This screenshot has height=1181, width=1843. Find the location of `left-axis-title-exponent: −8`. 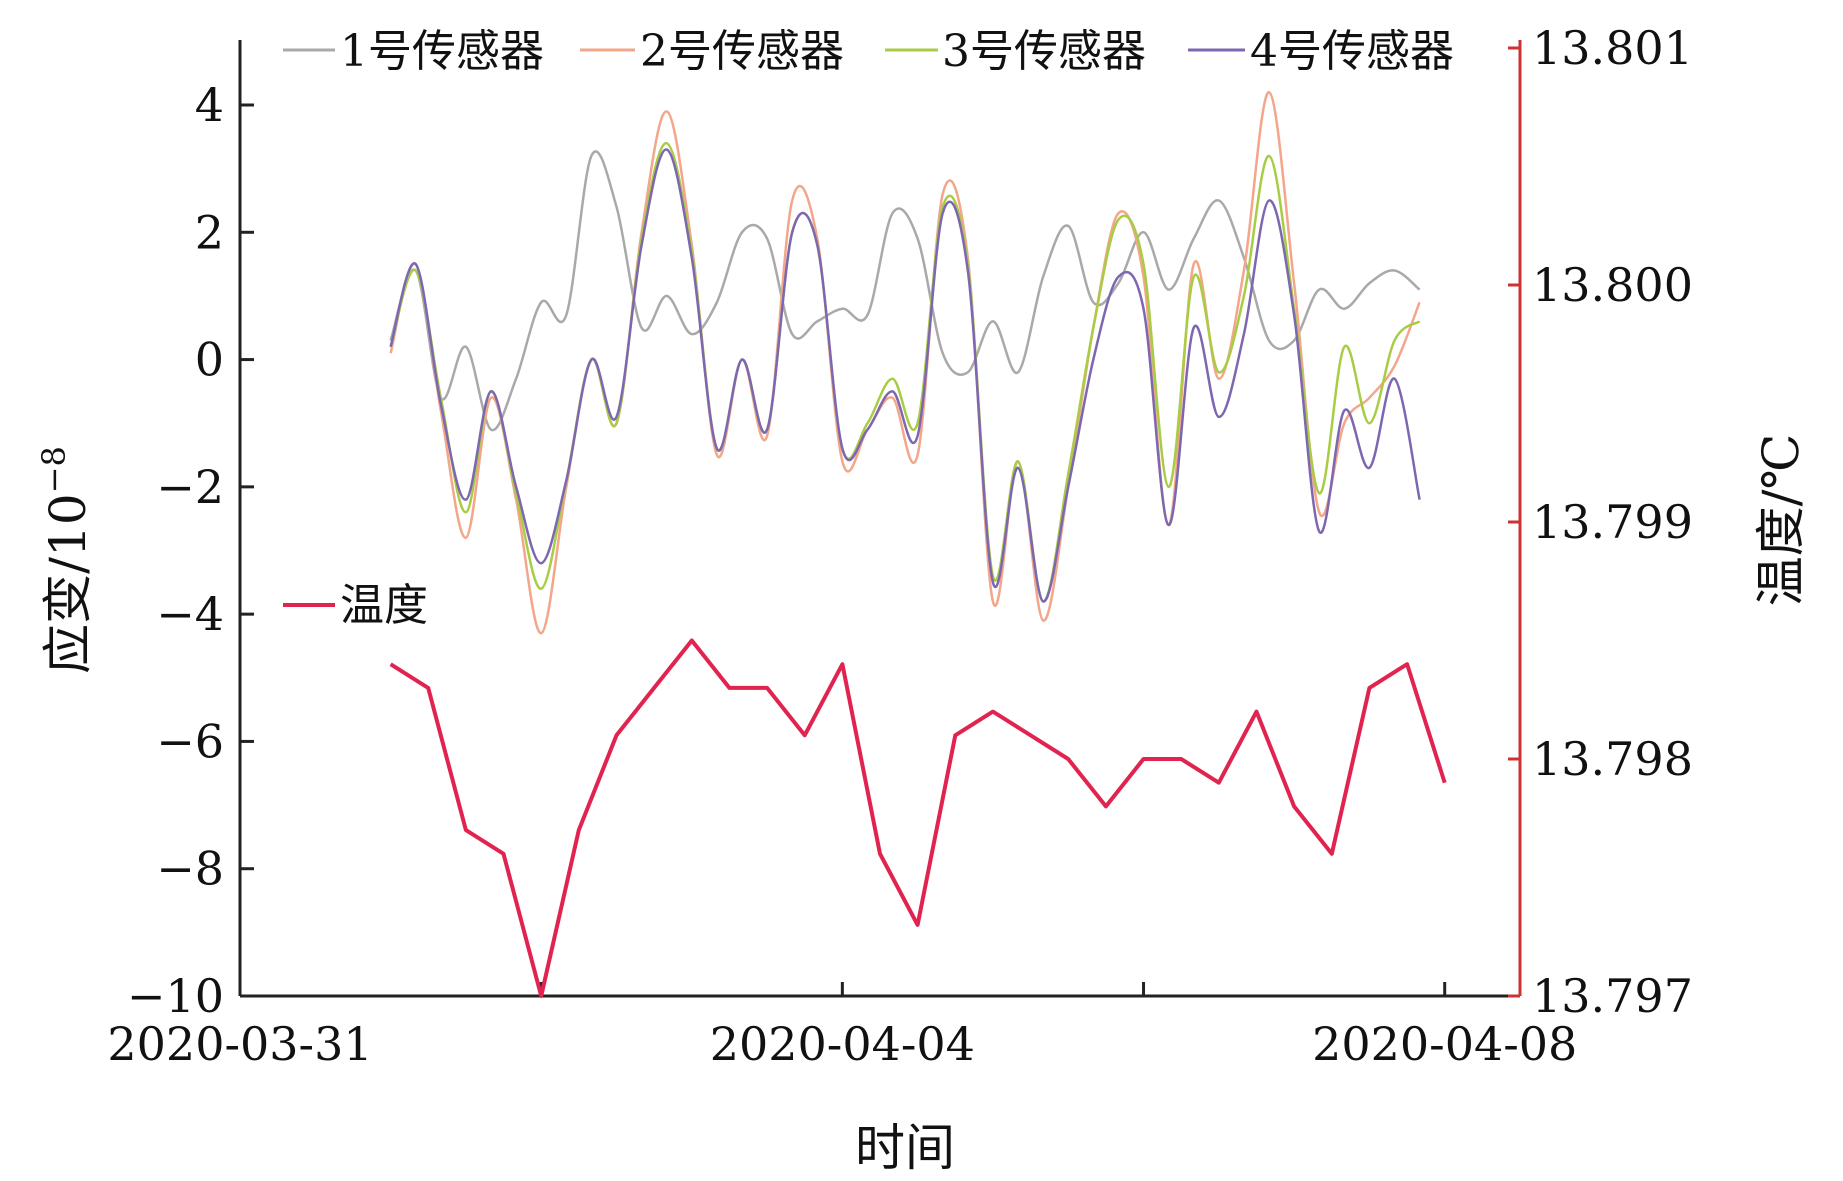

left-axis-title-exponent: −8 is located at coordinates (54, 469).